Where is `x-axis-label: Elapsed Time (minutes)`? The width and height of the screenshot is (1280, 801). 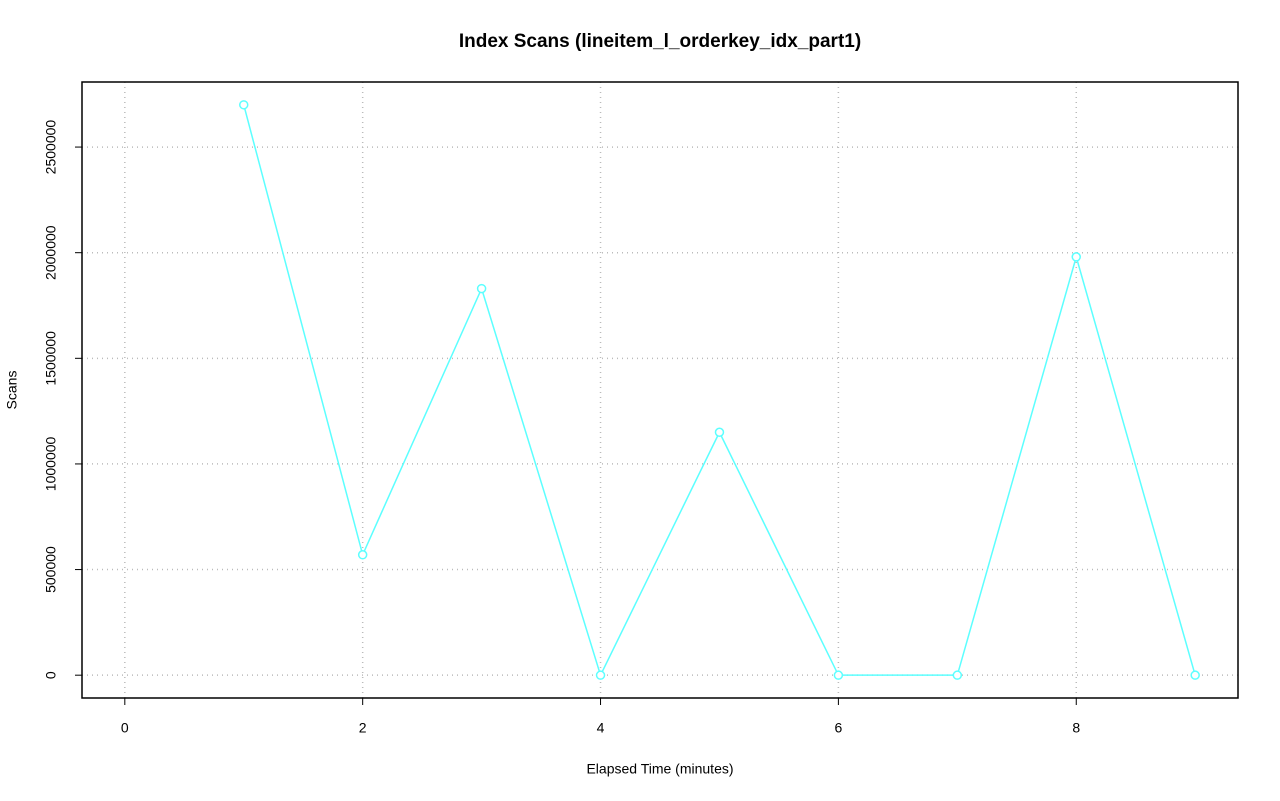
x-axis-label: Elapsed Time (minutes) is located at coordinates (659, 769).